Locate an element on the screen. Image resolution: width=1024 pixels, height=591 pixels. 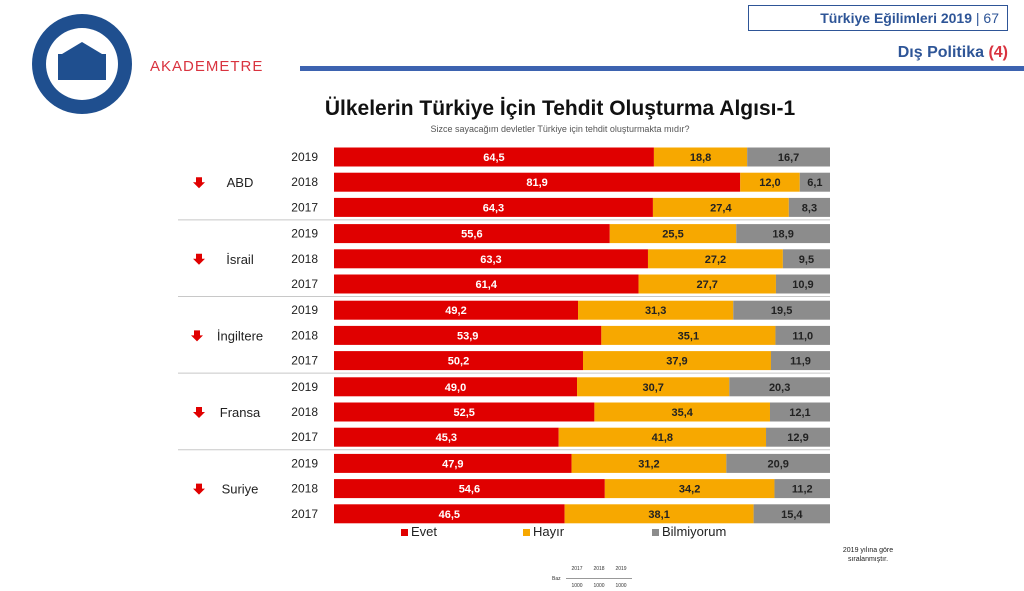
data-label-hayir: 31,2 is located at coordinates (648, 464).